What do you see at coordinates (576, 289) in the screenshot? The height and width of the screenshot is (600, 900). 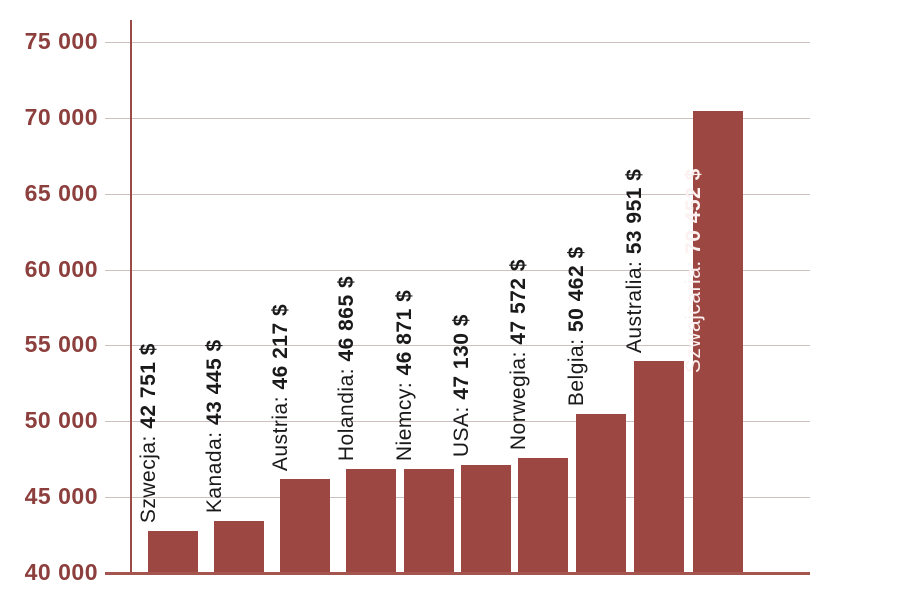 I see `bar-value-text: 50 462 $` at bounding box center [576, 289].